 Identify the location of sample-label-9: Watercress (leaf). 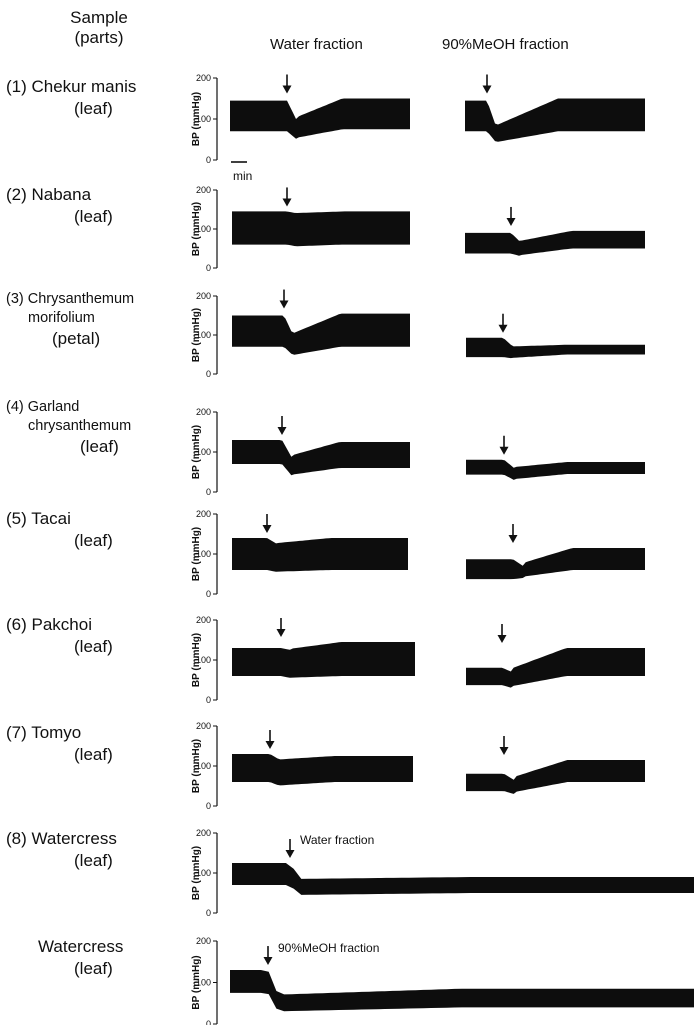
(80, 958).